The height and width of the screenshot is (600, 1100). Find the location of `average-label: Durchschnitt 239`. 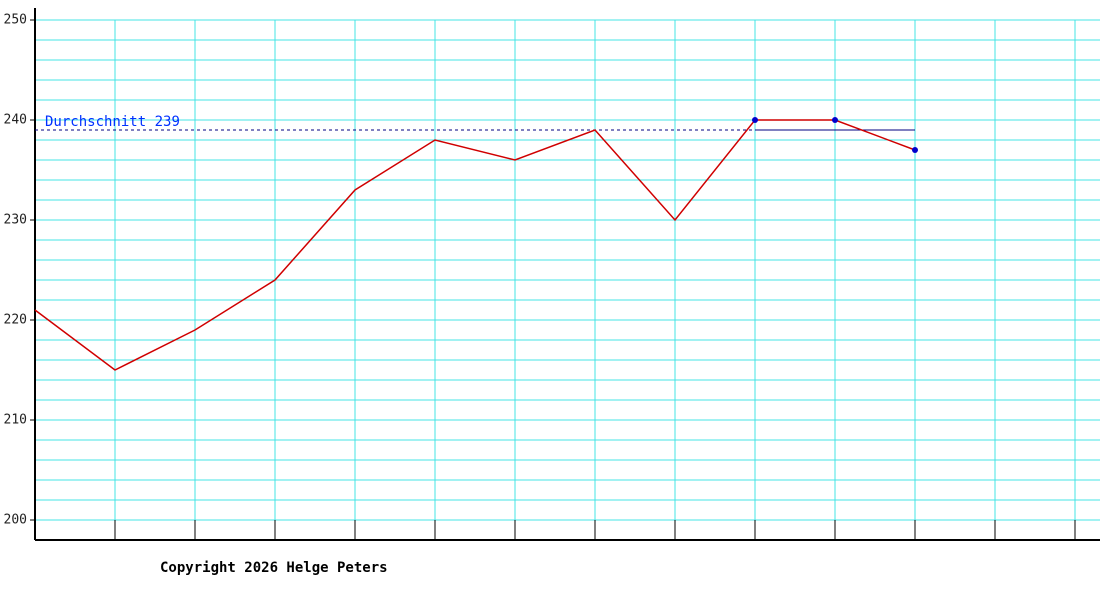

average-label: Durchschnitt 239 is located at coordinates (112, 122).